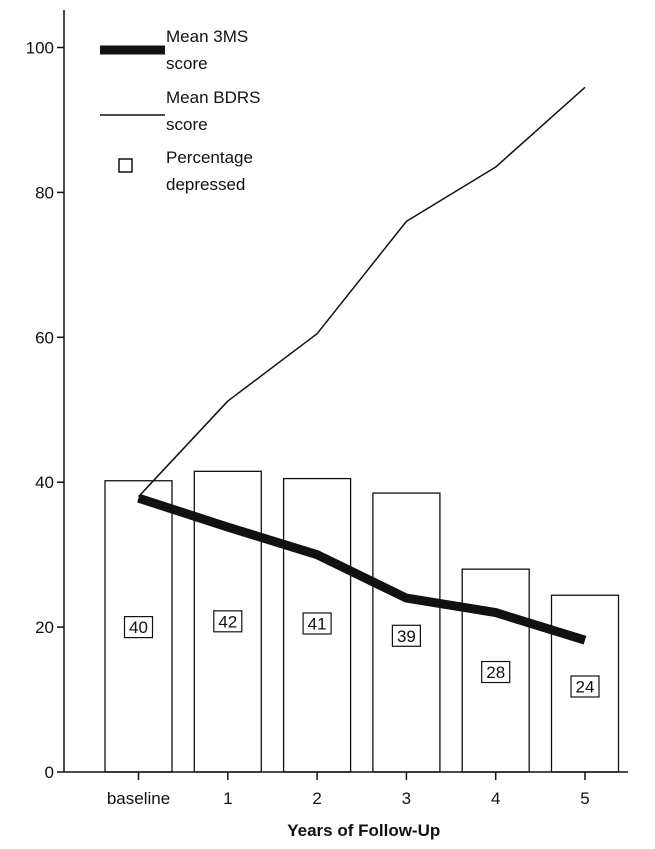  What do you see at coordinates (227, 798) in the screenshot?
I see `x-tick-label: 1` at bounding box center [227, 798].